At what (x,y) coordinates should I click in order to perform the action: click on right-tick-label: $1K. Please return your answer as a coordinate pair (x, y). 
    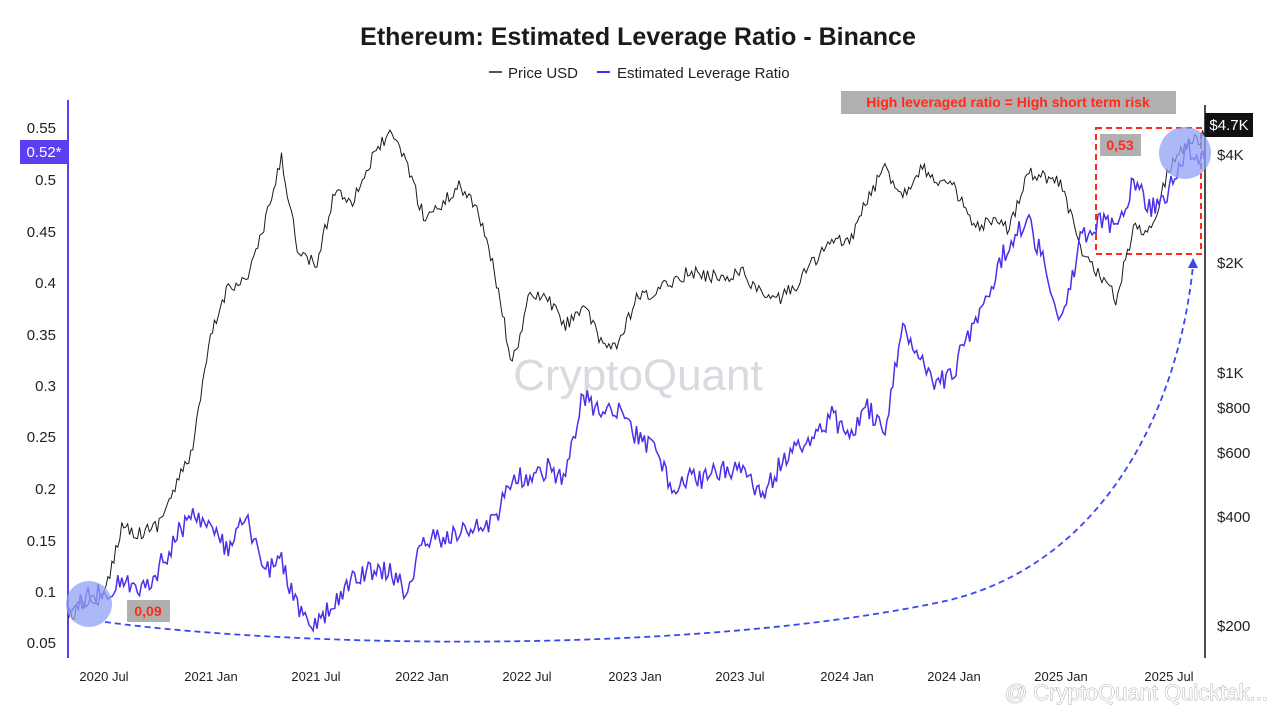
    Looking at the image, I should click on (1230, 373).